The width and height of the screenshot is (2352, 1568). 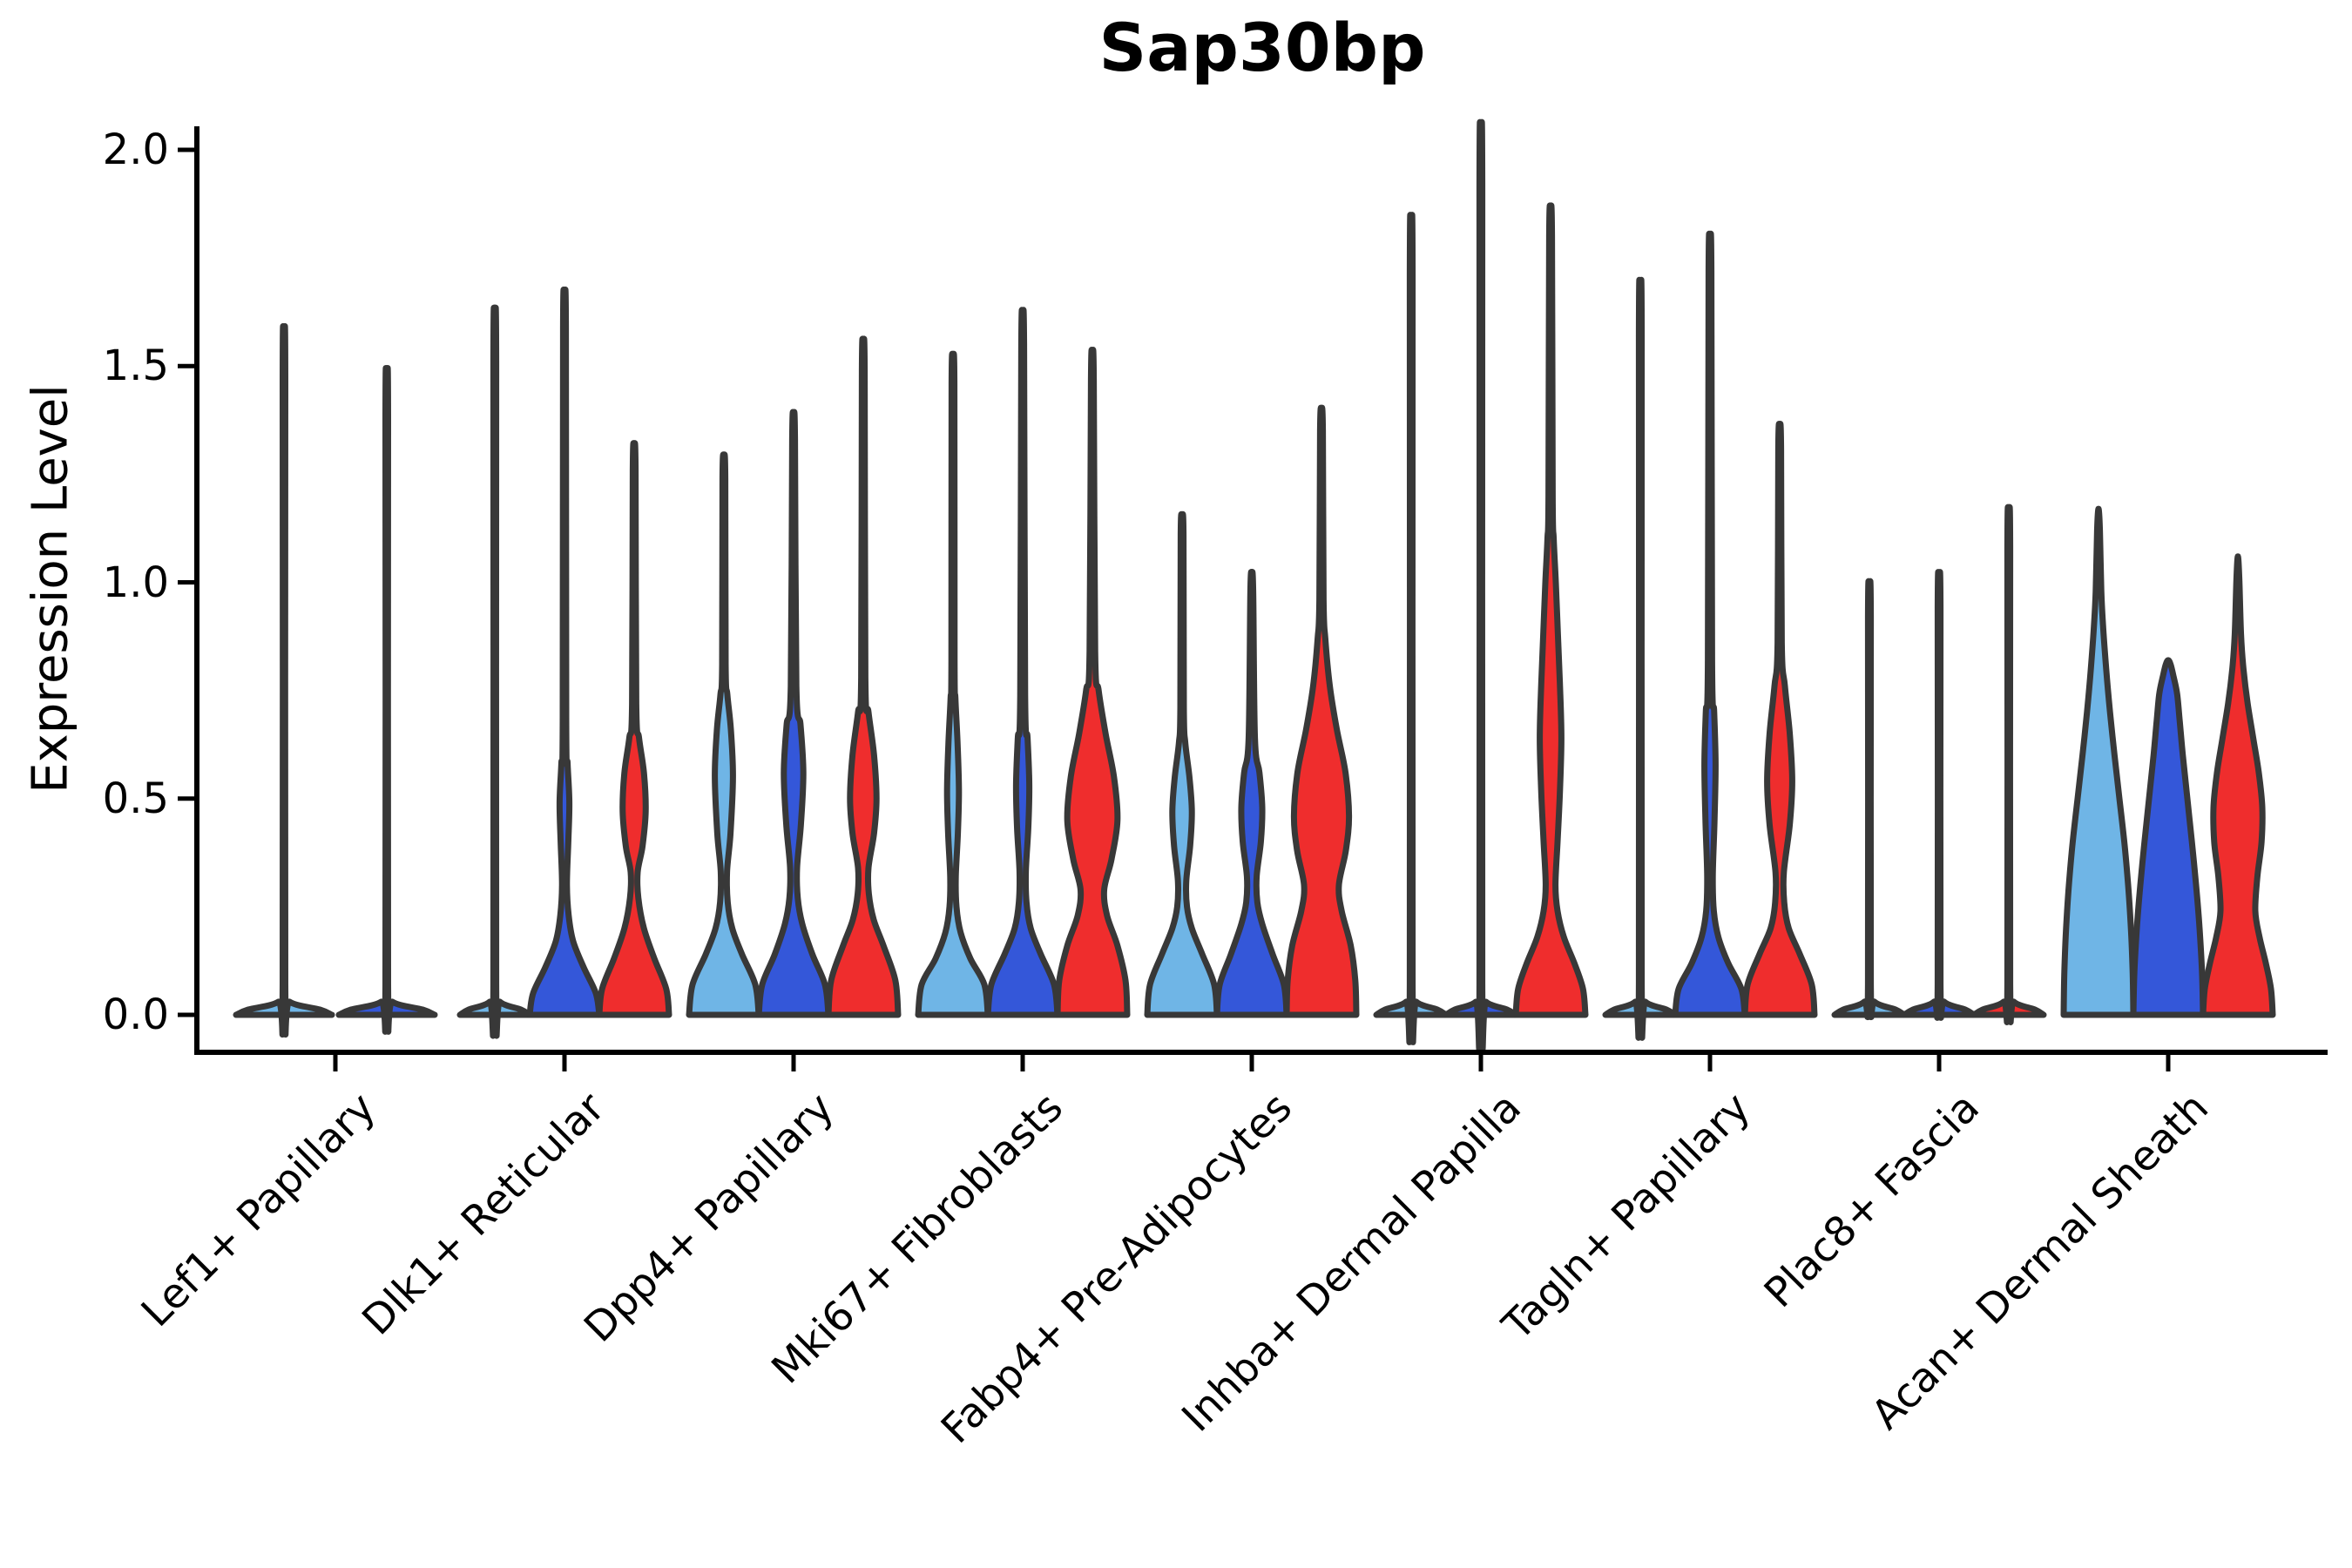 What do you see at coordinates (135, 150) in the screenshot?
I see `y-tick-label: 2.0` at bounding box center [135, 150].